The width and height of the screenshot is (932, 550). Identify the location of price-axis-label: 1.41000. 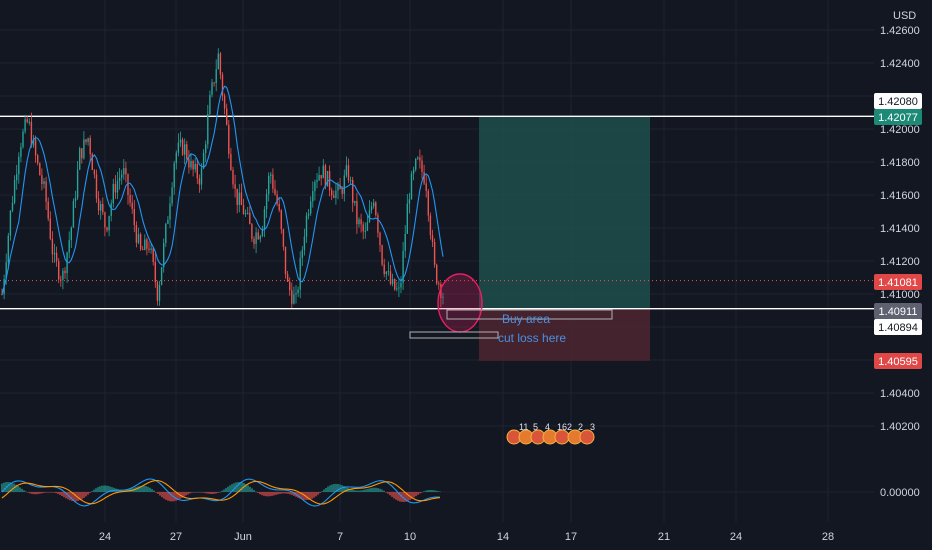
(900, 295).